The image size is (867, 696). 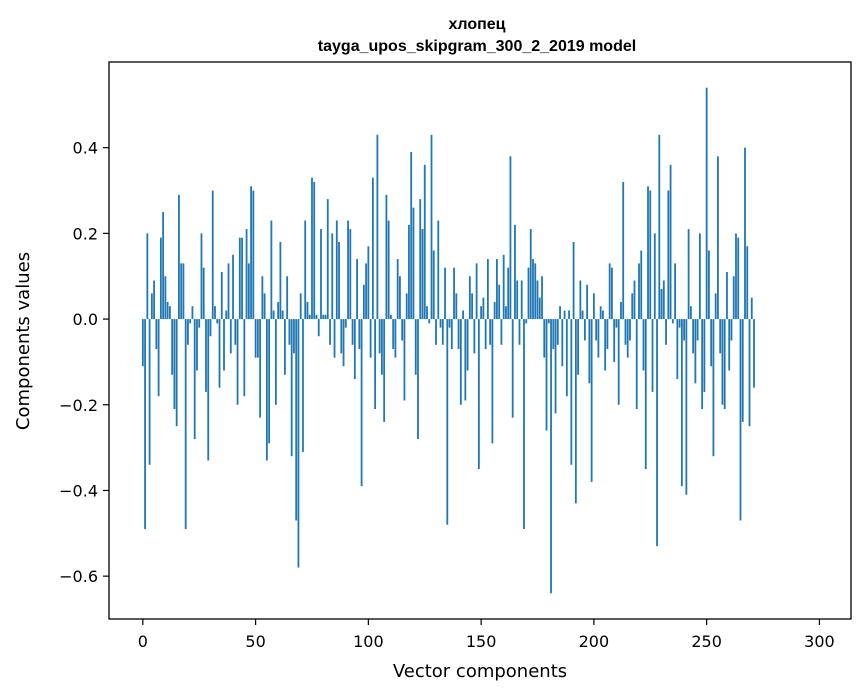 I want to click on y-tick-label: −0.2, so click(x=78, y=405).